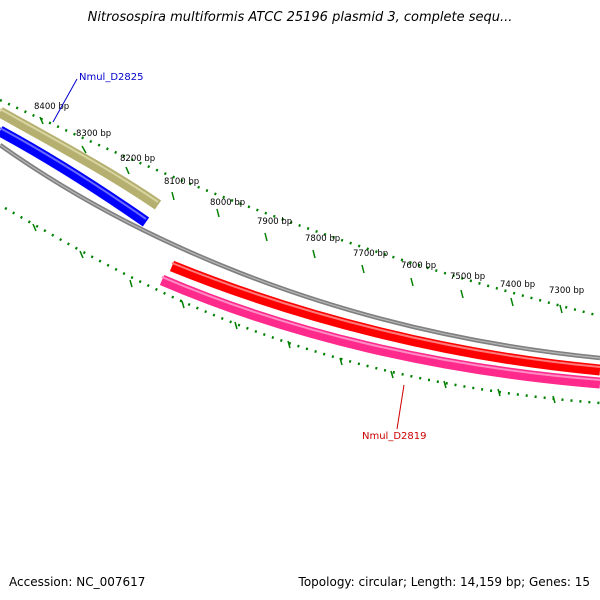  What do you see at coordinates (227, 203) in the screenshot?
I see `tick-label-8000: 8000 bp` at bounding box center [227, 203].